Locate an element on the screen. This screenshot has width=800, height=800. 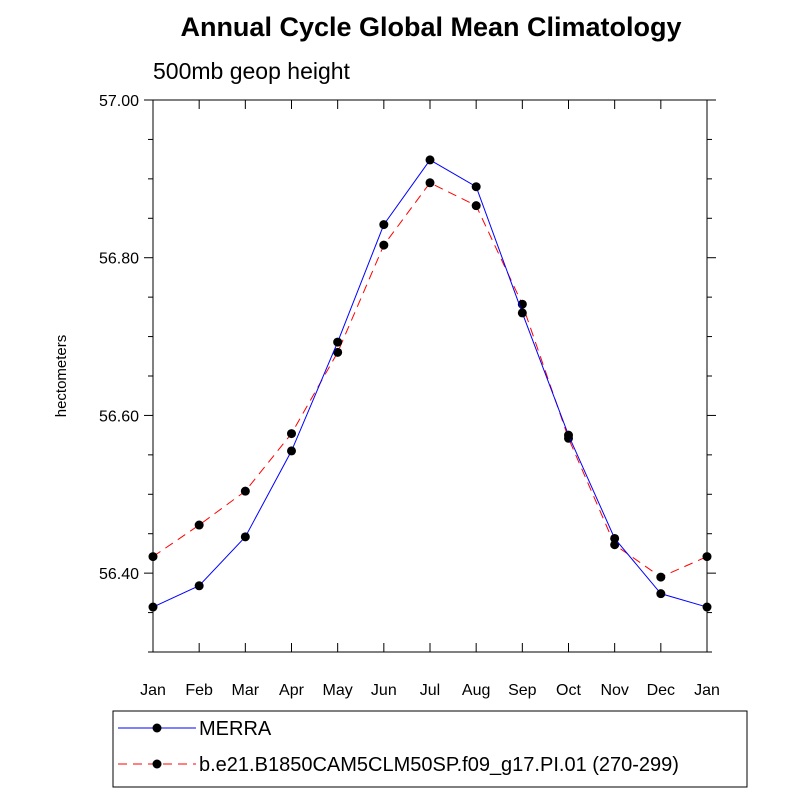
x-tick-label: Oct is located at coordinates (568, 690).